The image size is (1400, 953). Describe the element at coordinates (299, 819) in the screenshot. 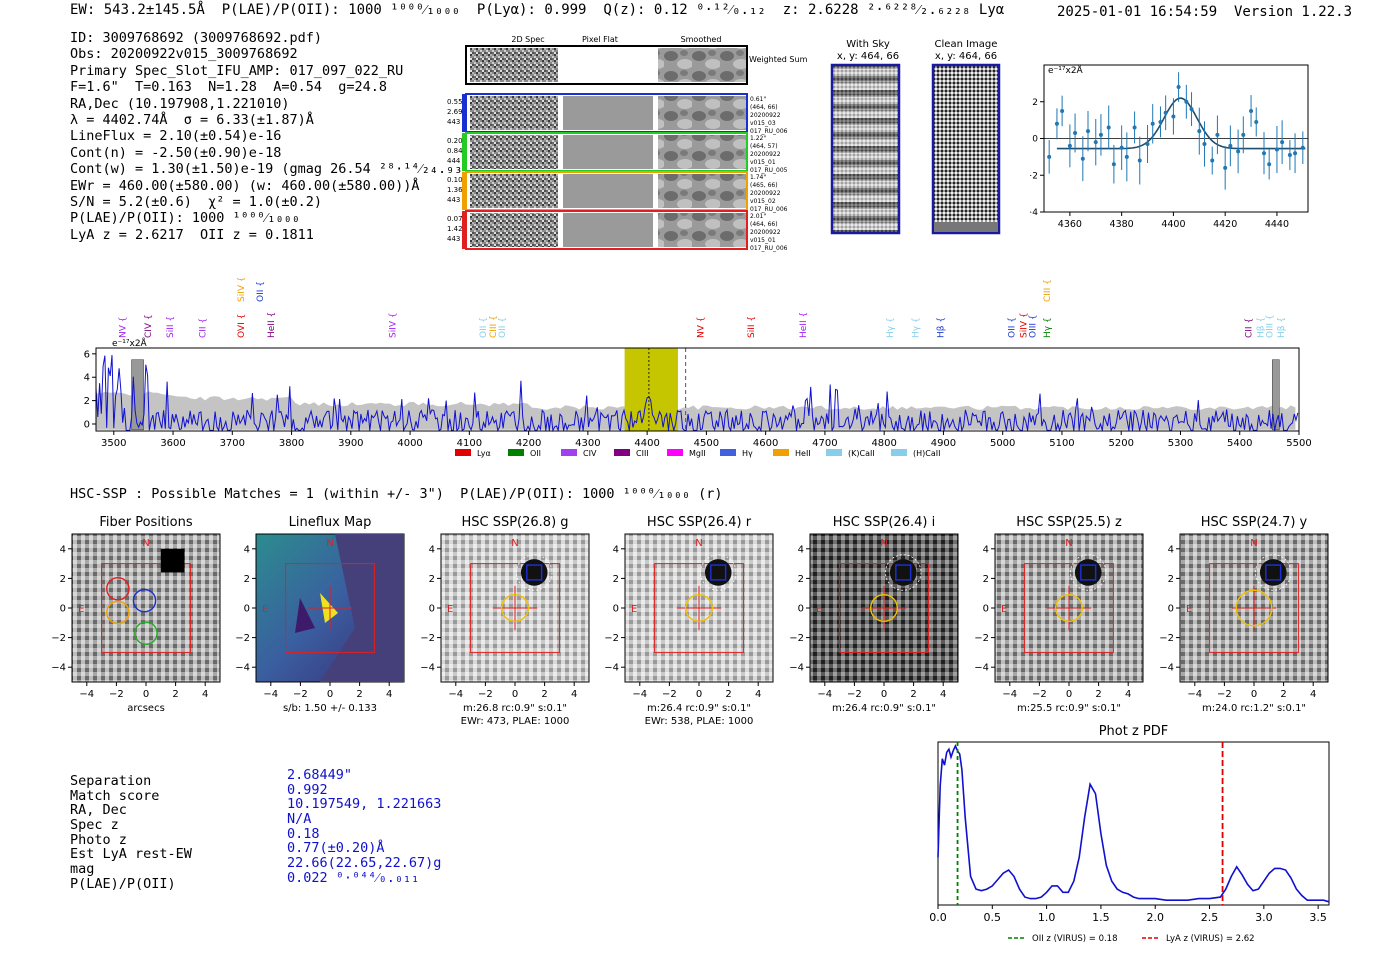

I see `match-value: N/A` at that location.